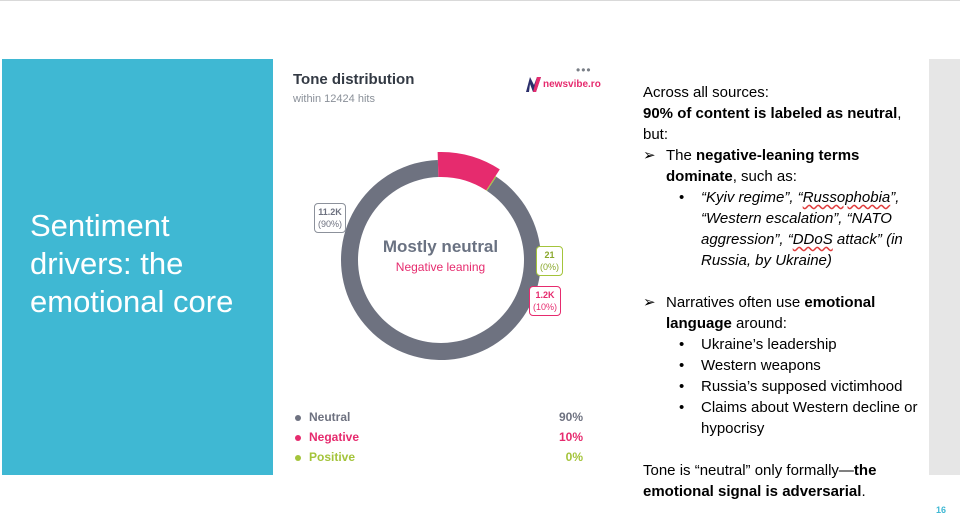 This screenshot has height=530, width=960. I want to click on legend-percent: 10%, so click(570, 437).